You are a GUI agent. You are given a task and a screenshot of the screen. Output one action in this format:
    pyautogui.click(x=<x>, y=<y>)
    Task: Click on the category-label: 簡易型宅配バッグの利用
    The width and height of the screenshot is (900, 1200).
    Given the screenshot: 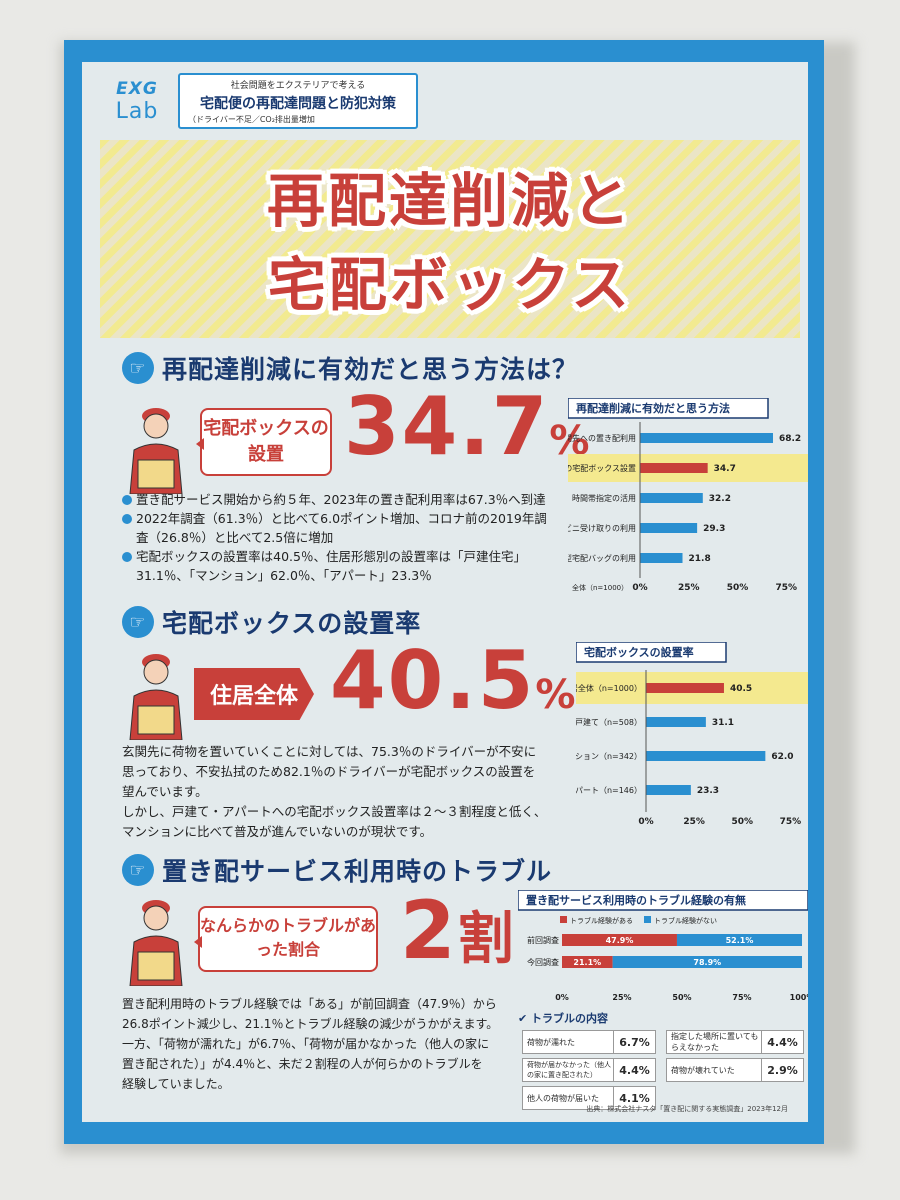 What is the action you would take?
    pyautogui.click(x=602, y=558)
    